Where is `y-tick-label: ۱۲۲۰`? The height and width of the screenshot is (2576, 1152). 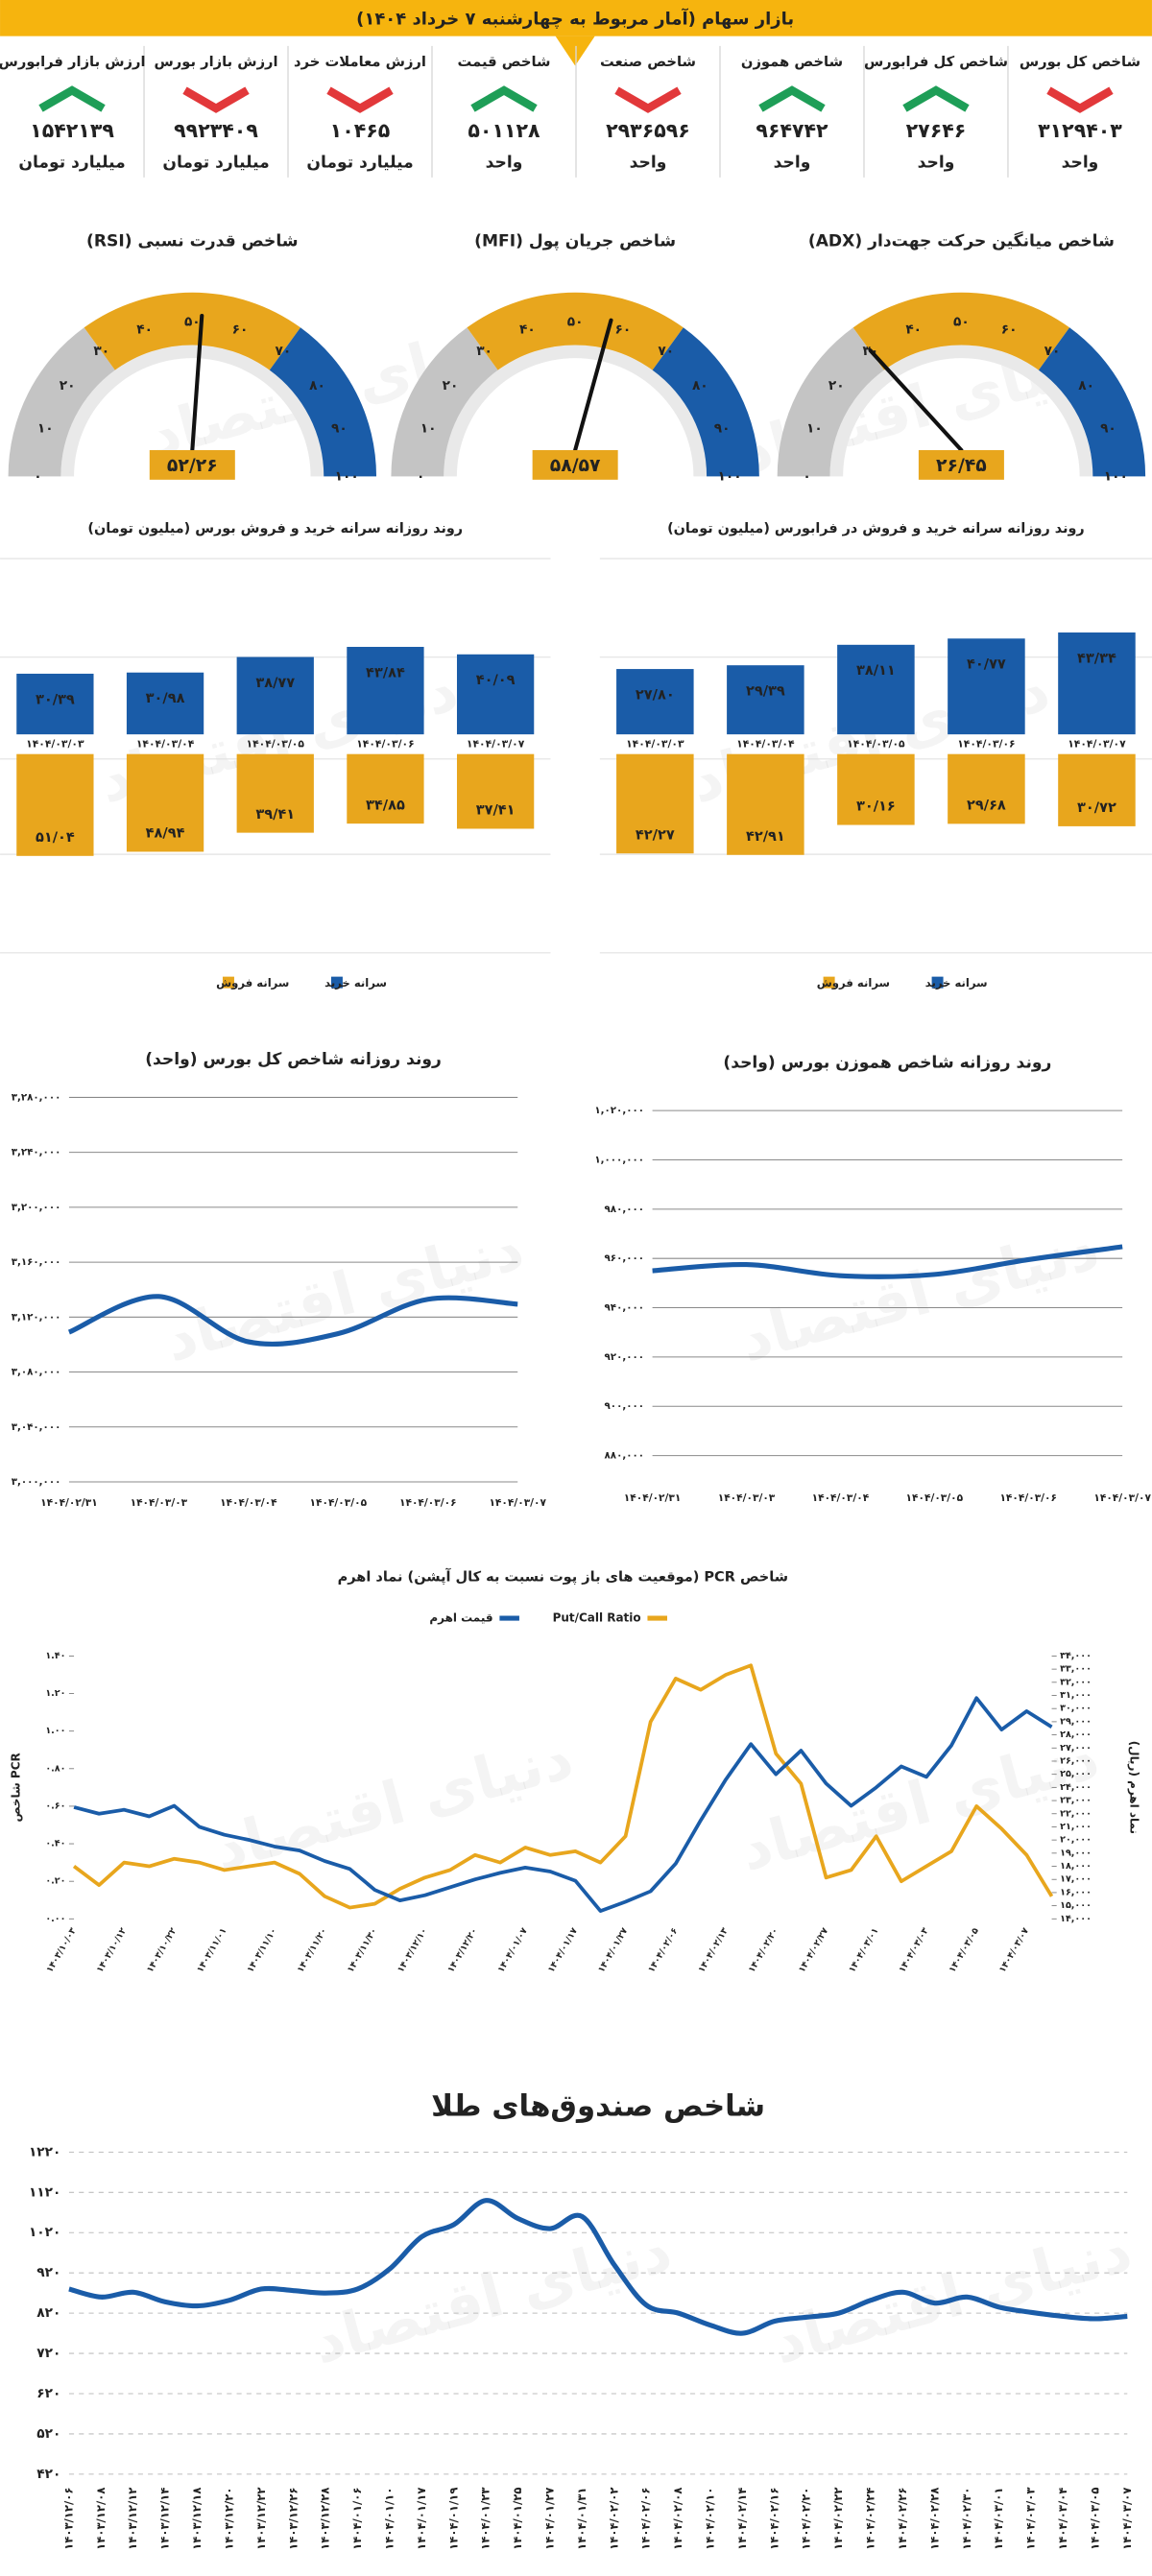
y-tick-label: ۱۲۲۰ is located at coordinates (44, 2151).